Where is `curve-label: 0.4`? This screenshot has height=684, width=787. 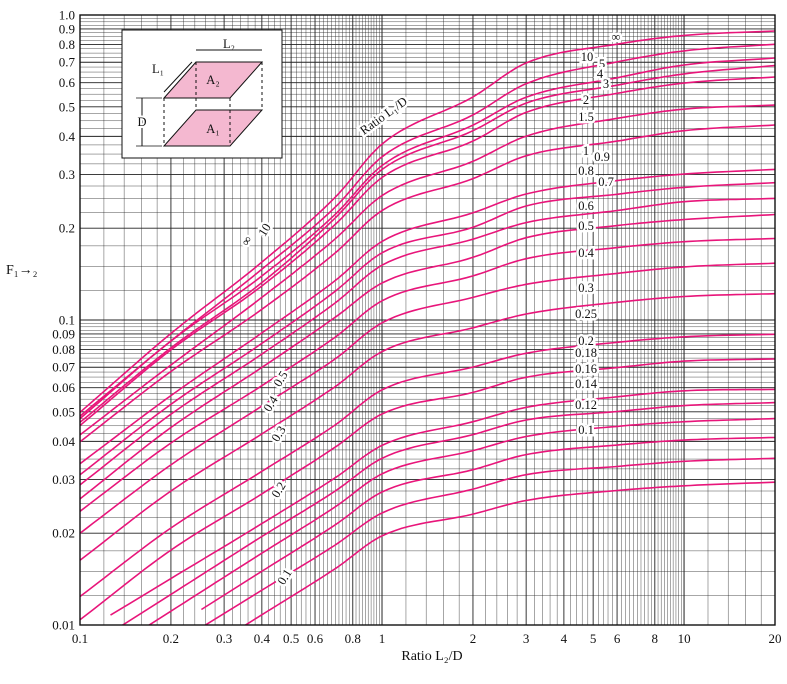
curve-label: 0.4 is located at coordinates (586, 253).